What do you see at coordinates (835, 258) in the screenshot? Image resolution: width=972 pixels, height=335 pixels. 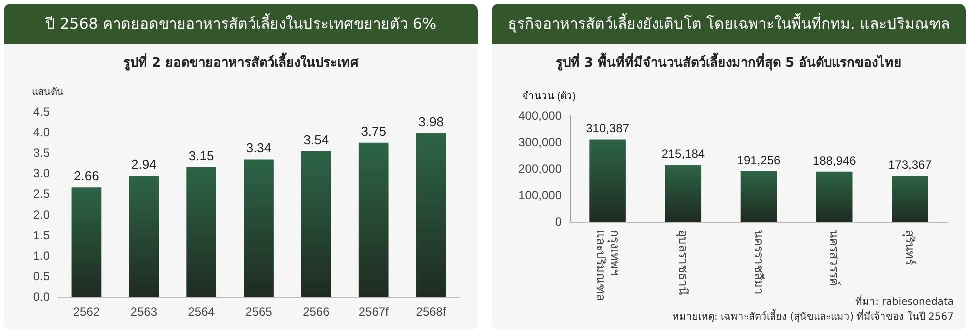 I see `x-tick-label: นครสวรรค์` at bounding box center [835, 258].